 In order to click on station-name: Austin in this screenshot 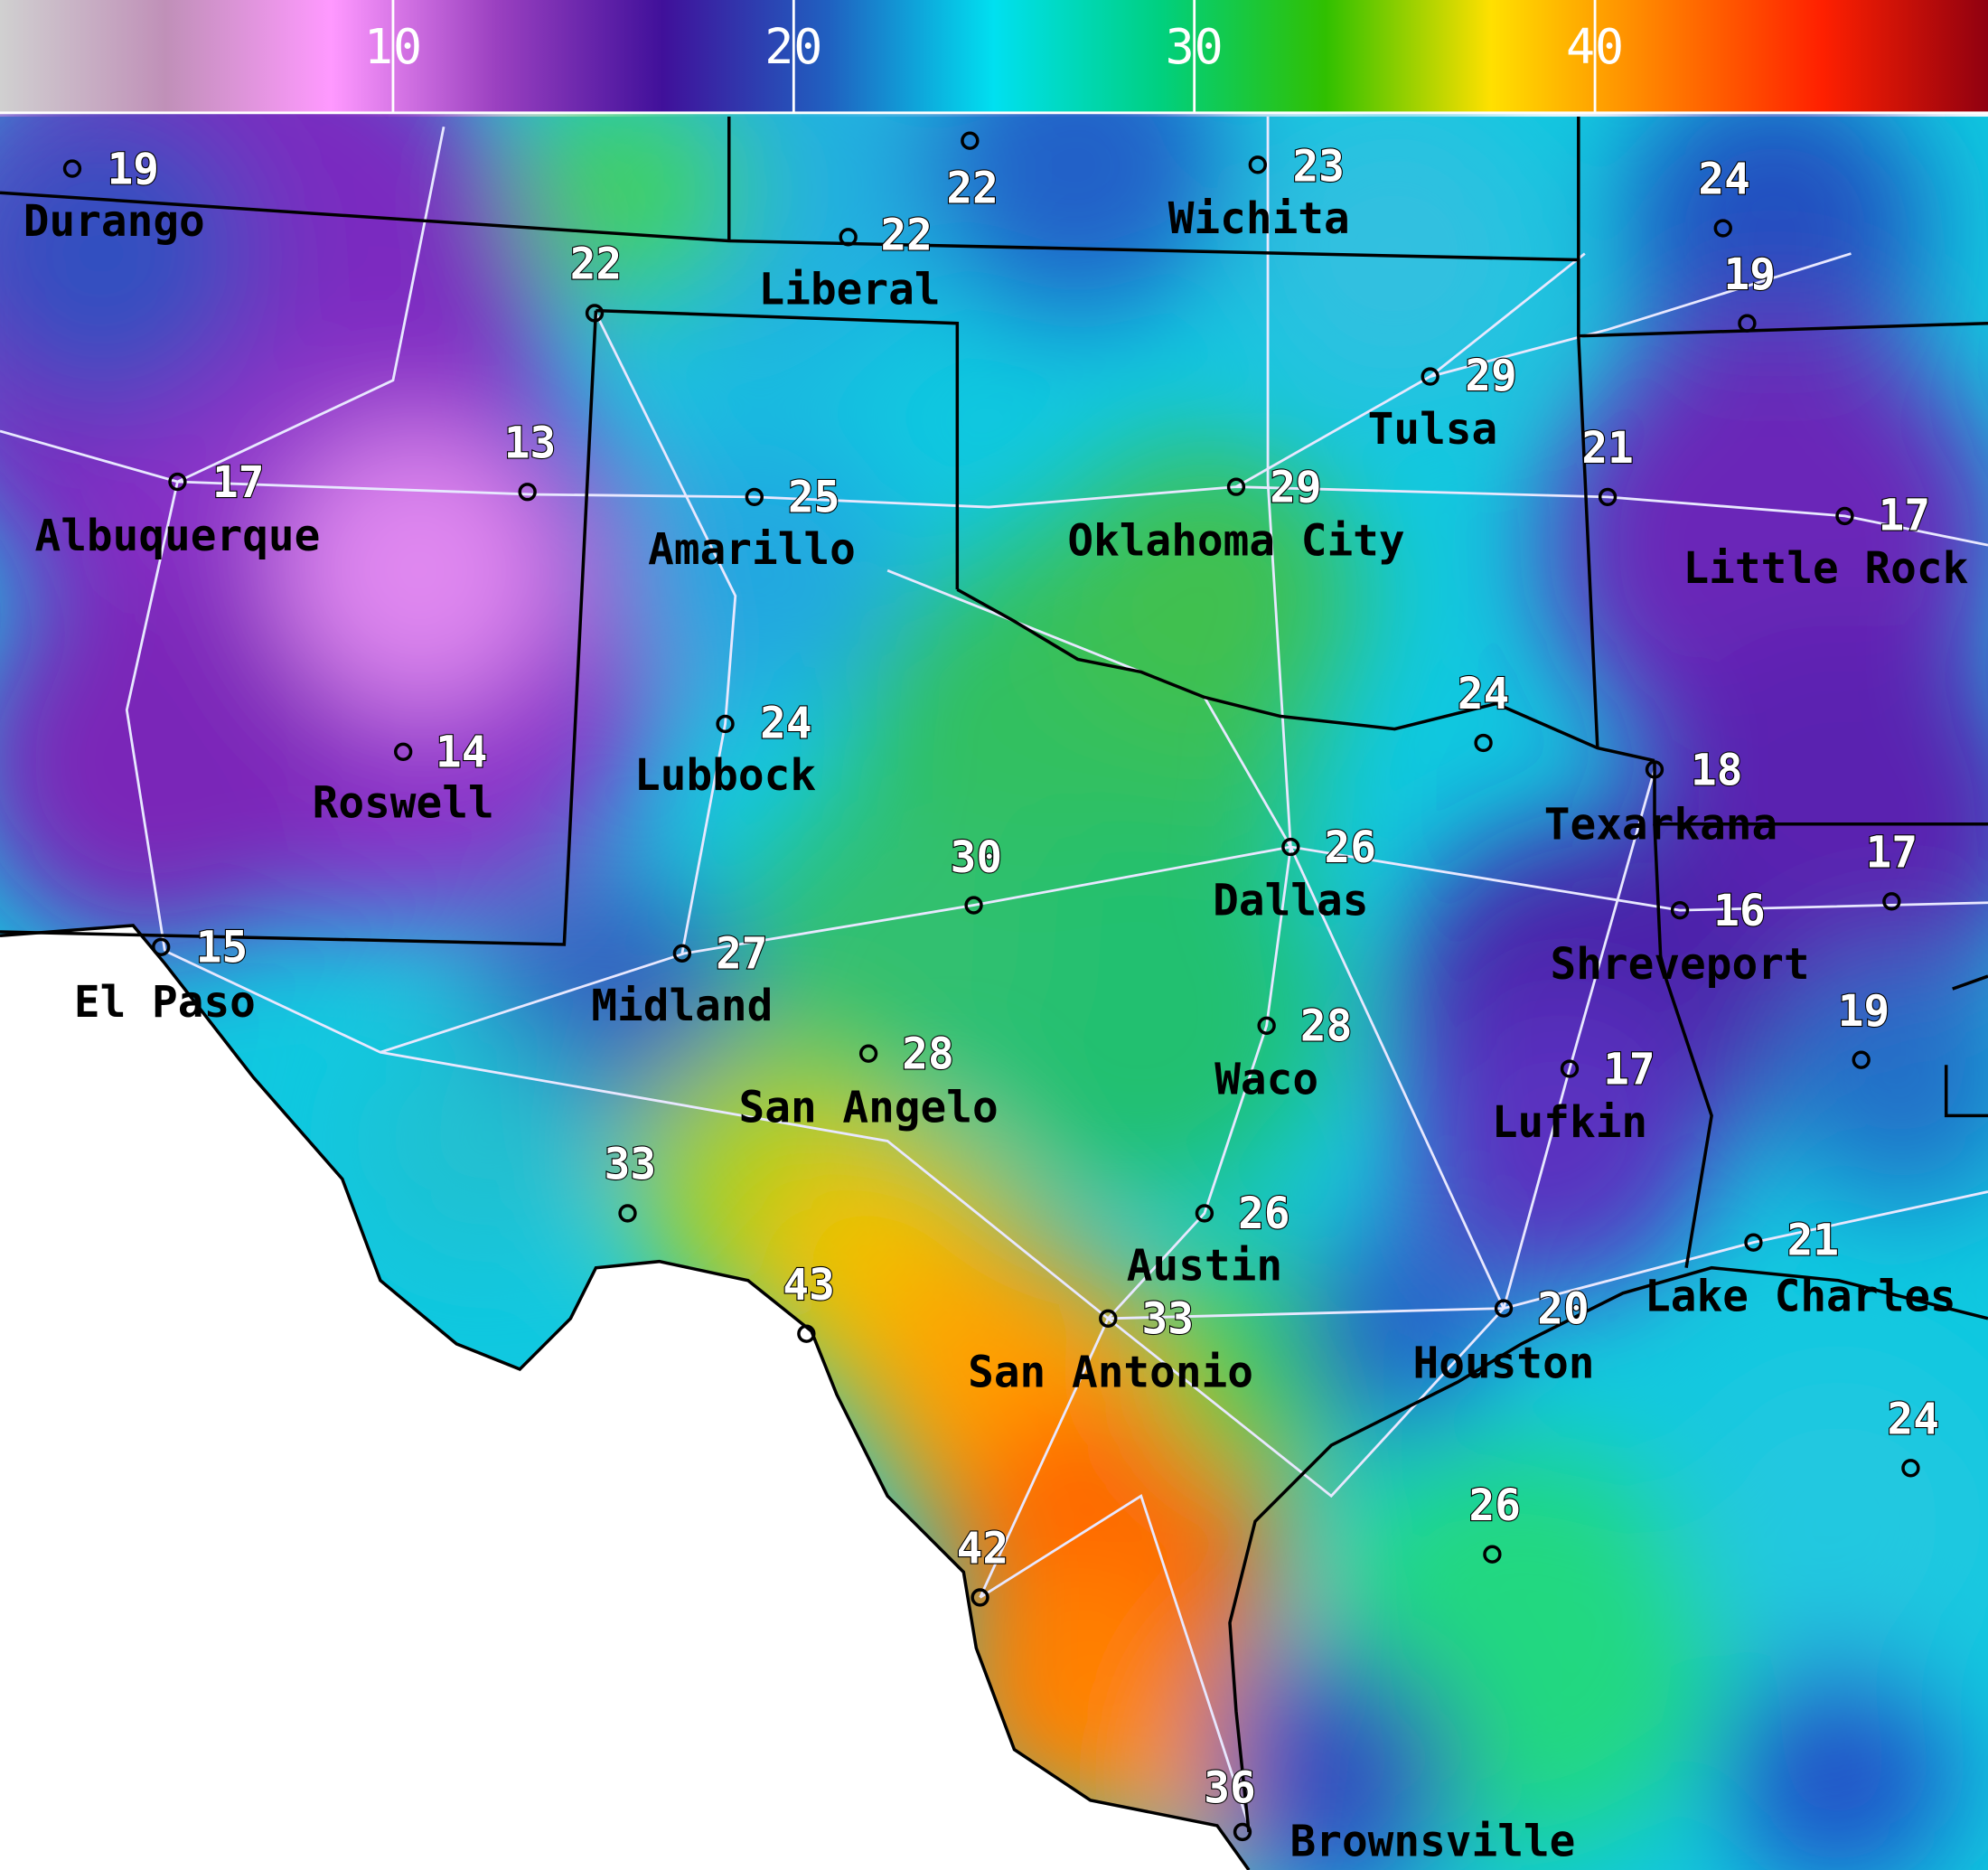, I will do `click(1204, 1267)`.